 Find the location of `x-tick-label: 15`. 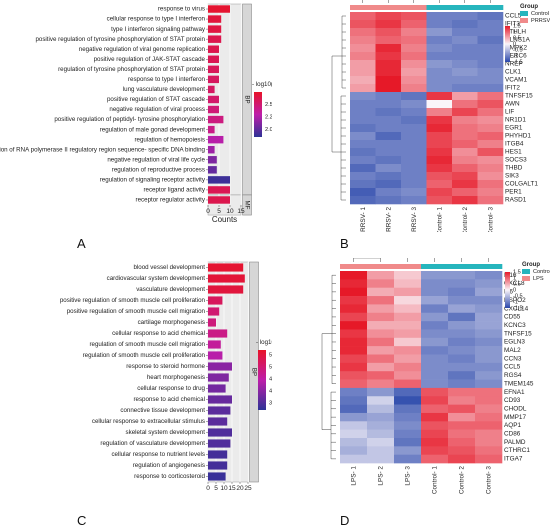

x-tick-label: 15 is located at coordinates (232, 488).